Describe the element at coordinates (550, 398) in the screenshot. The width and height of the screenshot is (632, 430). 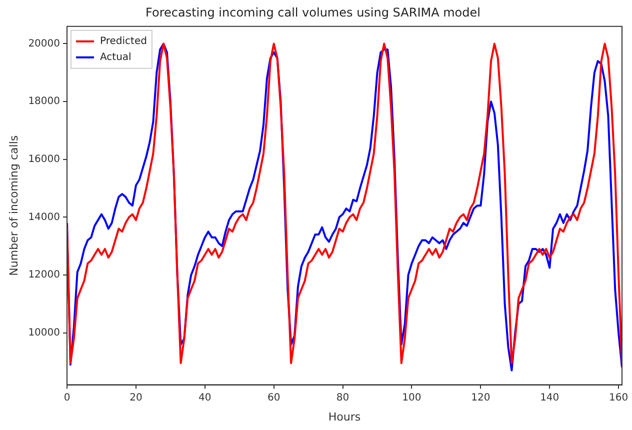
I see `x-tick-label: 140` at that location.